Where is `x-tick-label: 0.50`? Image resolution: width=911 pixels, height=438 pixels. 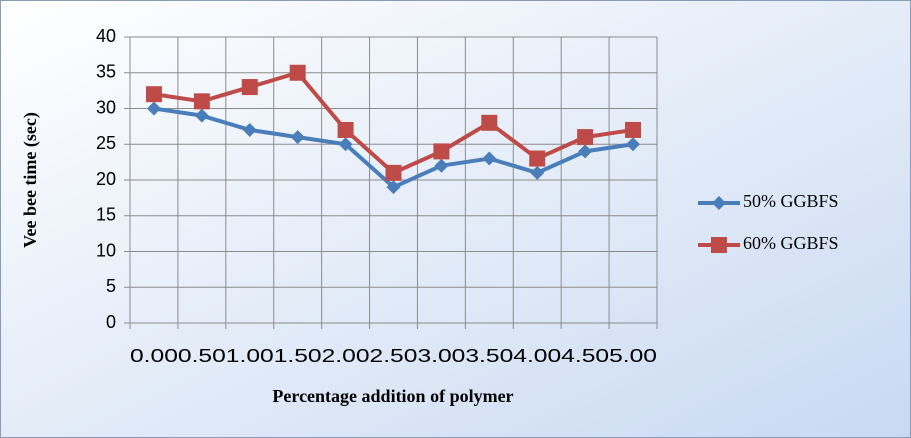
x-tick-label: 0.50 is located at coordinates (202, 356).